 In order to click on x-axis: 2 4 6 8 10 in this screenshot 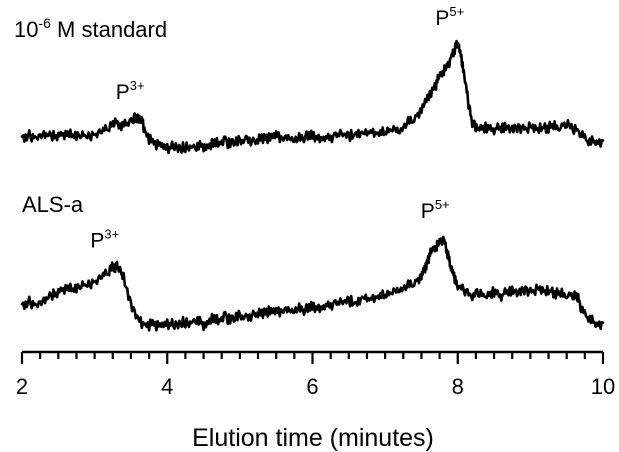, I will do `click(315, 374)`.